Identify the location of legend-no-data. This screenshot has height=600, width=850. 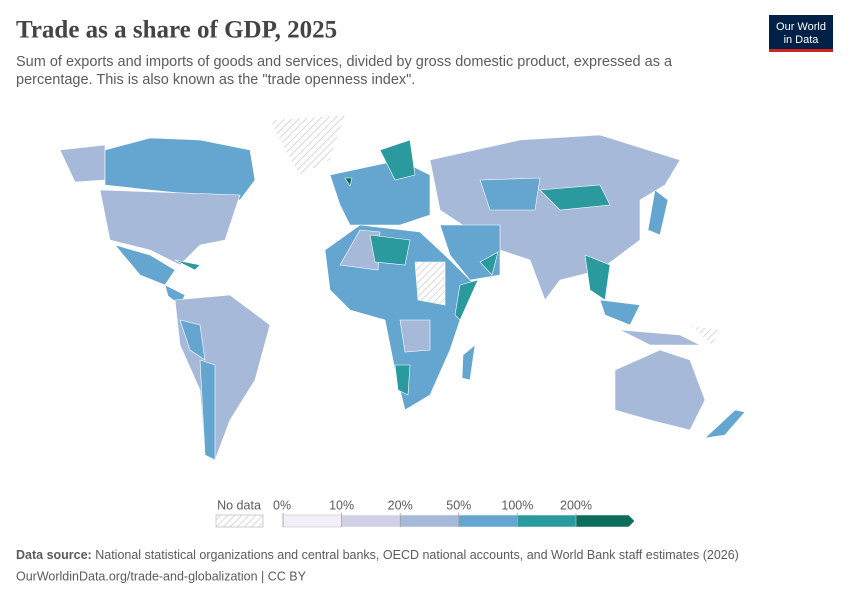
(239, 521).